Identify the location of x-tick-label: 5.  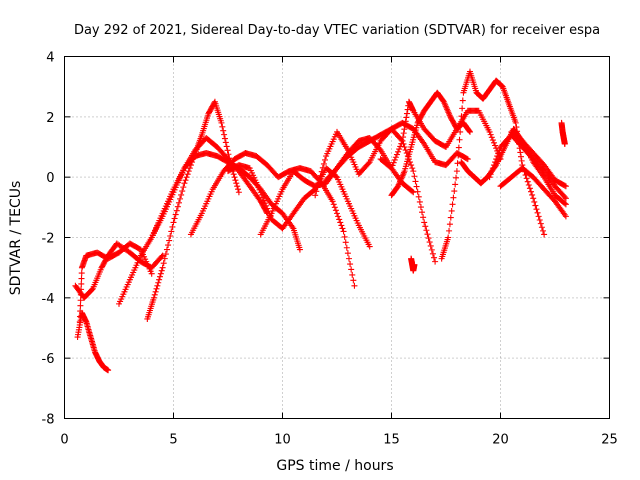
(173, 440).